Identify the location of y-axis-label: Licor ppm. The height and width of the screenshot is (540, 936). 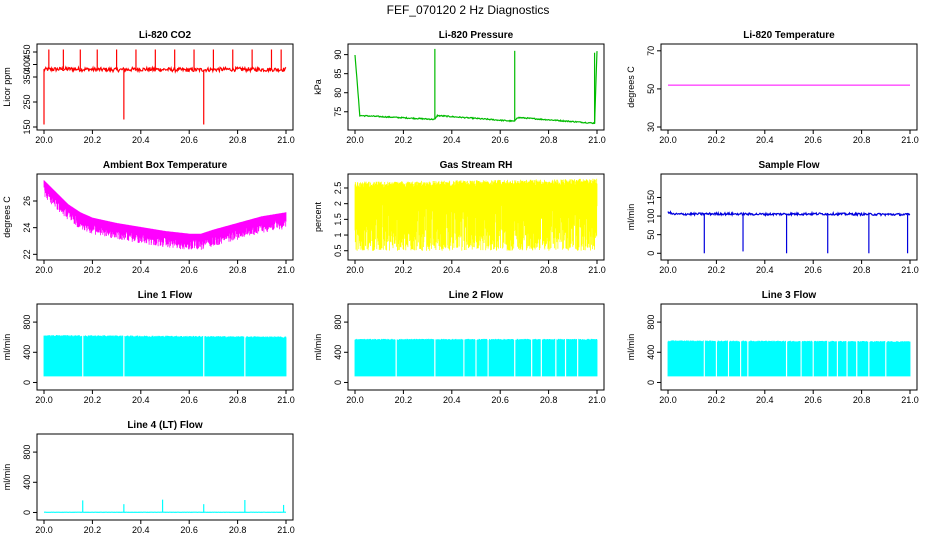
(7, 87).